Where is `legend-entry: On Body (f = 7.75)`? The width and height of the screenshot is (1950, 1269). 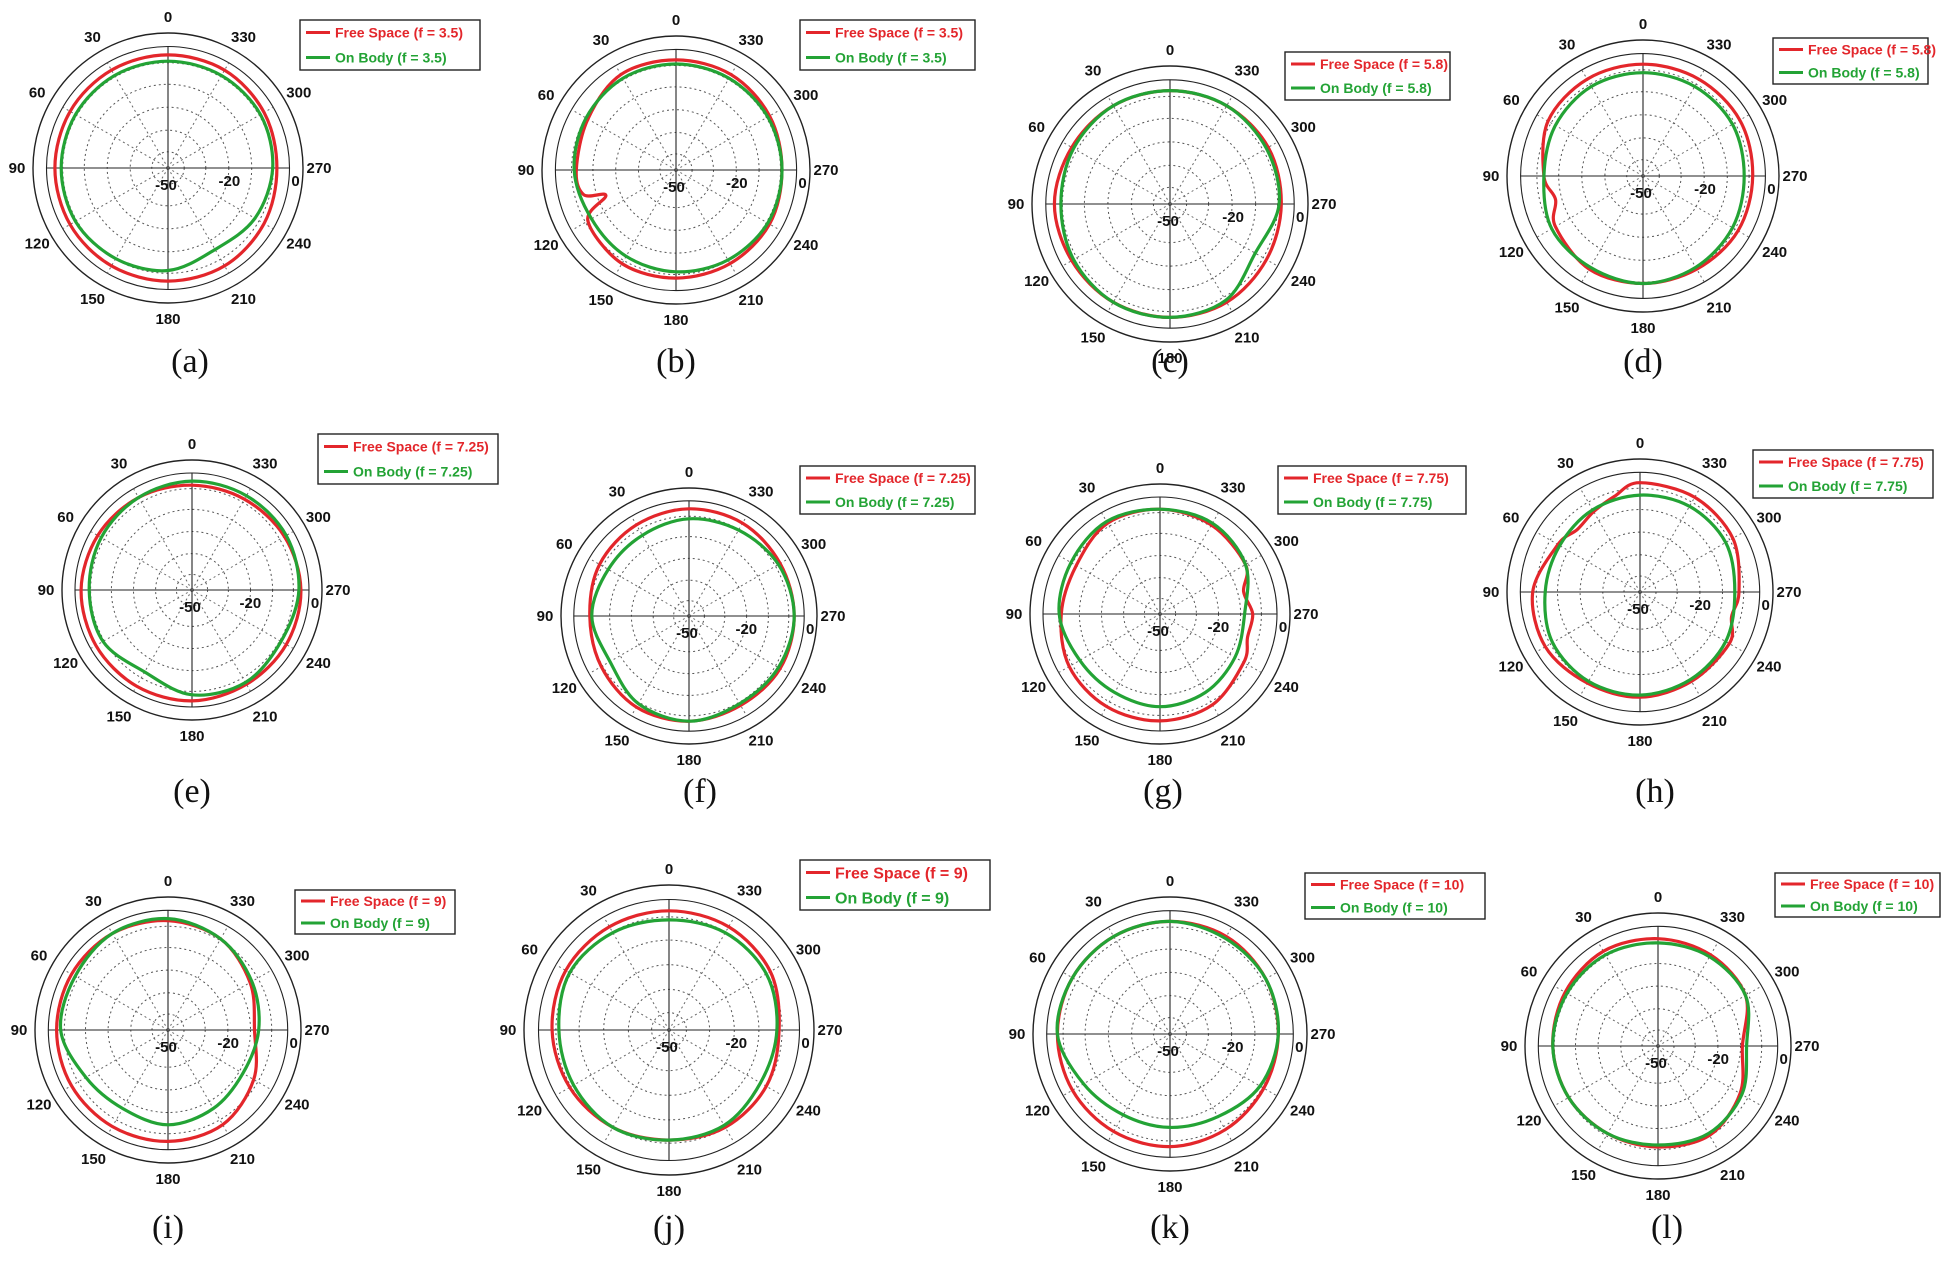
legend-entry: On Body (f = 7.75) is located at coordinates (1372, 502).